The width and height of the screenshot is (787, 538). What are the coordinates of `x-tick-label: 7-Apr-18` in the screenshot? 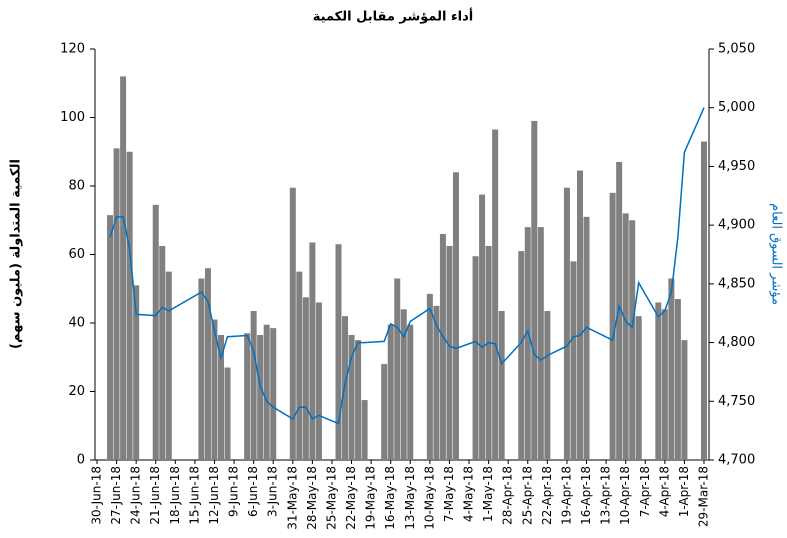 It's located at (645, 491).